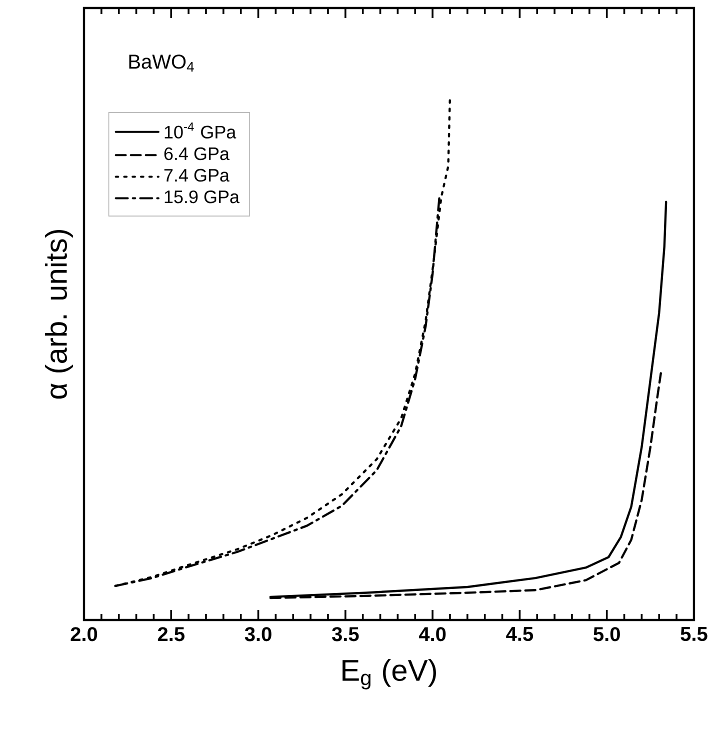  What do you see at coordinates (258, 634) in the screenshot?
I see `x-tick-label: 3.0` at bounding box center [258, 634].